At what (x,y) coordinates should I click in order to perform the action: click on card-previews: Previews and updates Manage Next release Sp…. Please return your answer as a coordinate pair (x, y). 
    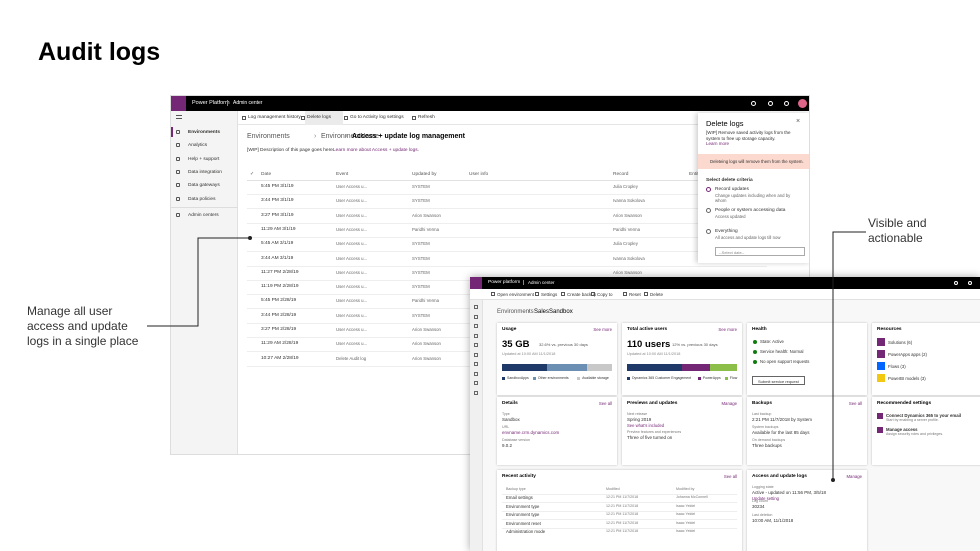
    Looking at the image, I should click on (682, 431).